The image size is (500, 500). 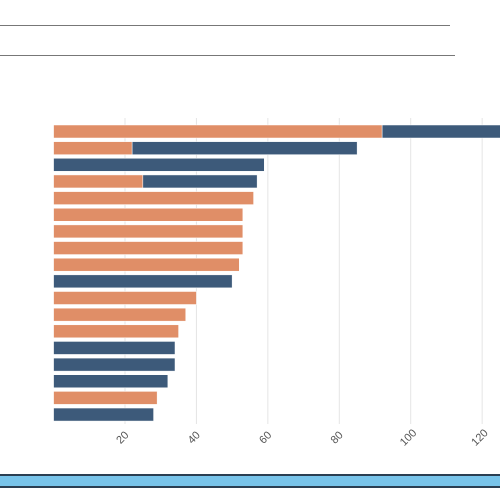 I want to click on x-tick-label-120: 120, so click(x=479, y=437).